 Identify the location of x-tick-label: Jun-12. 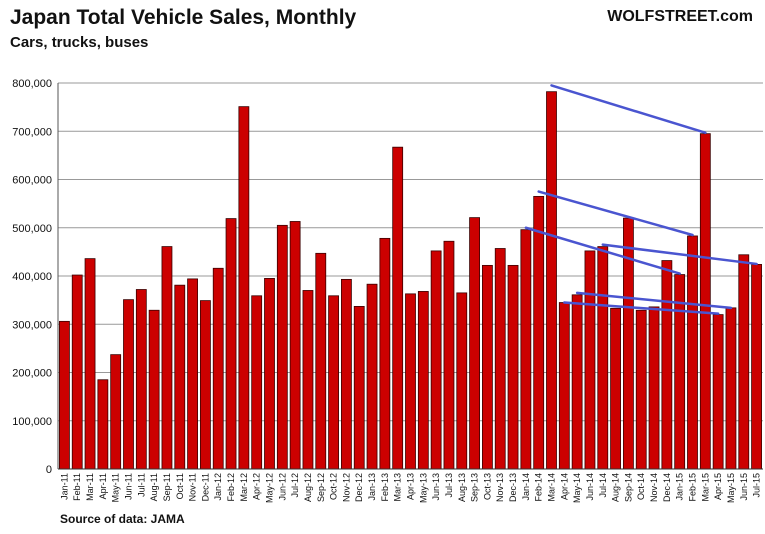
(282, 487).